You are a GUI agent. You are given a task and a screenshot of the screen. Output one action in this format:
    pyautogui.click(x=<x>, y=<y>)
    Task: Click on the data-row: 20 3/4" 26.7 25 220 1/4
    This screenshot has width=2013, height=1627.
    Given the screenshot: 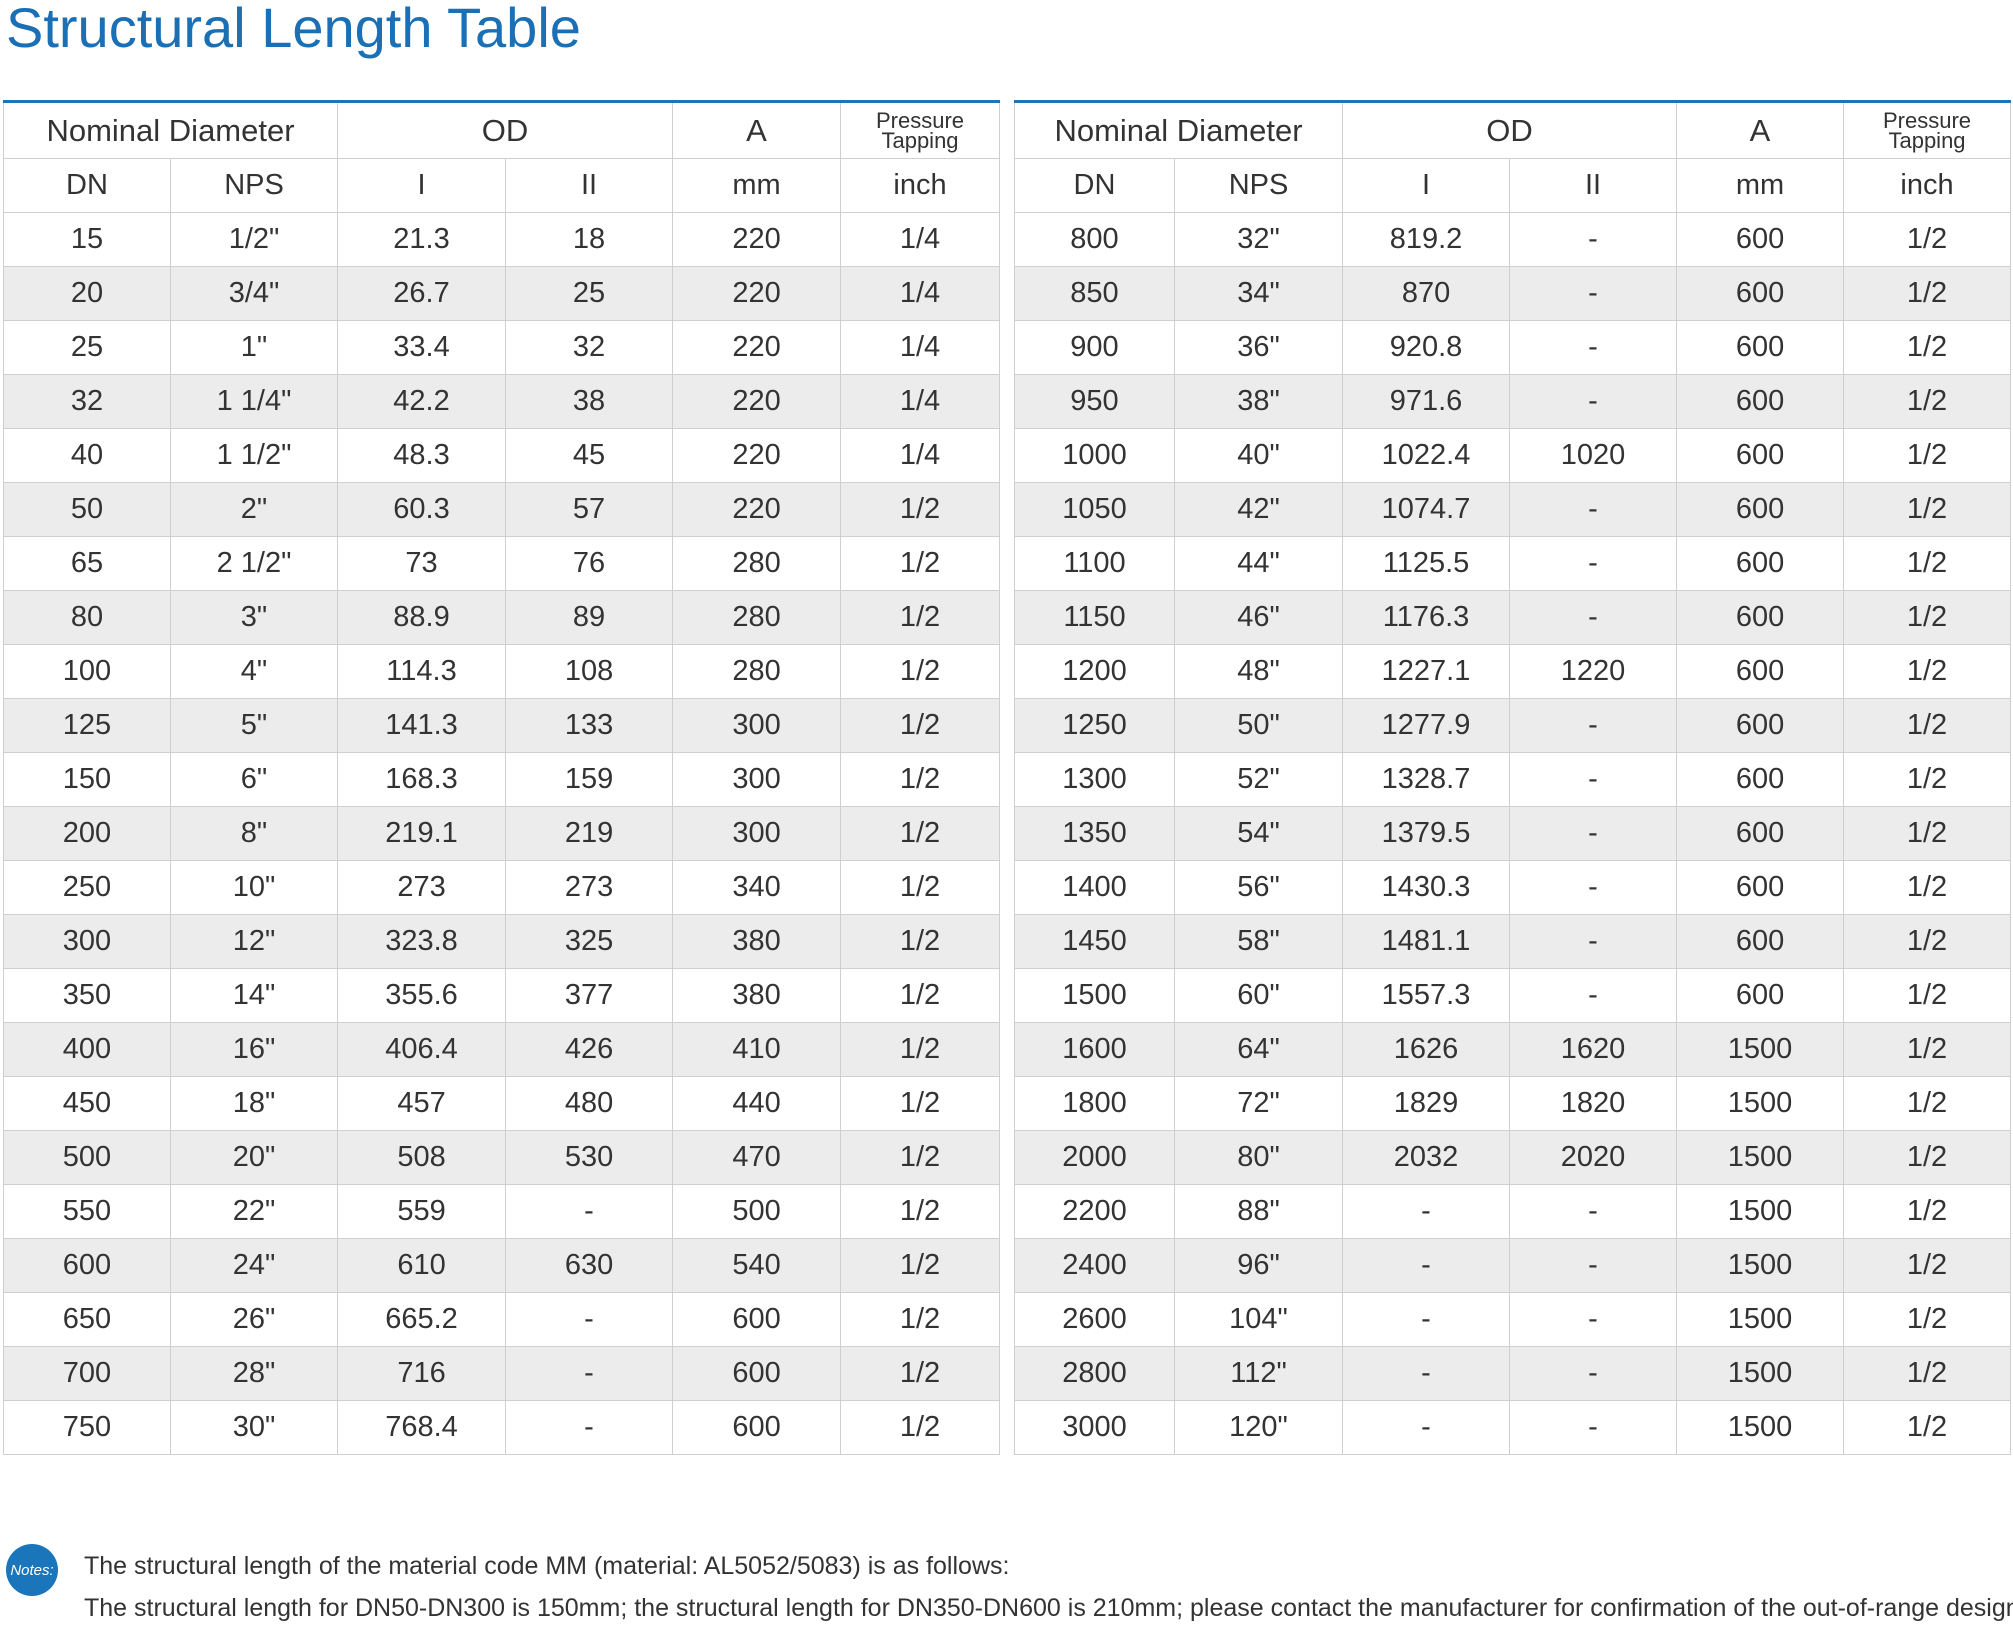 What is the action you would take?
    pyautogui.click(x=502, y=293)
    